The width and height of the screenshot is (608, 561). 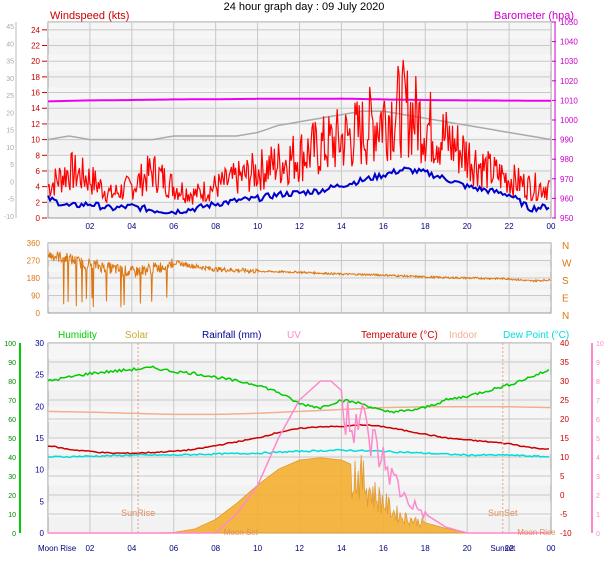 I want to click on wind-x-tick-label: 00, so click(x=551, y=226).